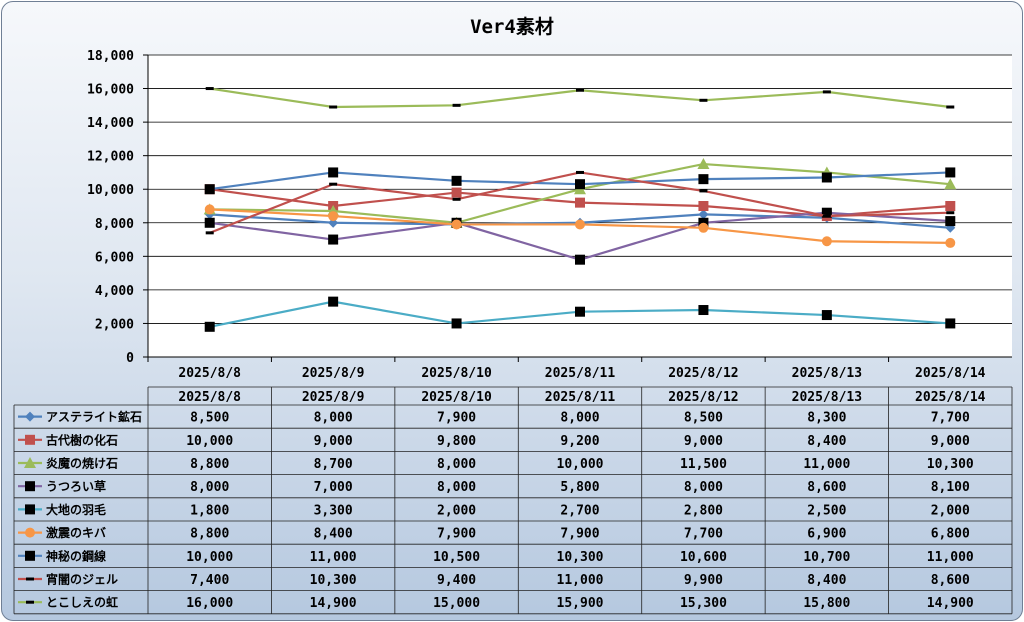  What do you see at coordinates (456, 557) in the screenshot?
I see `table-cell: 10,500` at bounding box center [456, 557].